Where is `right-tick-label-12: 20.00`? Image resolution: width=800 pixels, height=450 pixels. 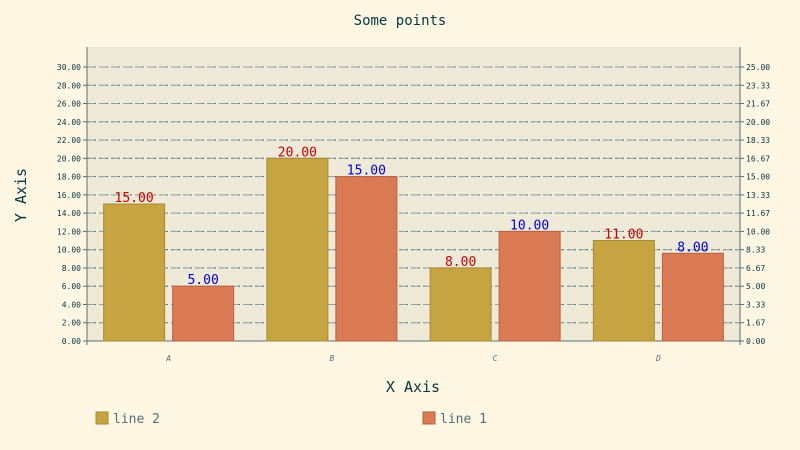
right-tick-label-12: 20.00 is located at coordinates (758, 122).